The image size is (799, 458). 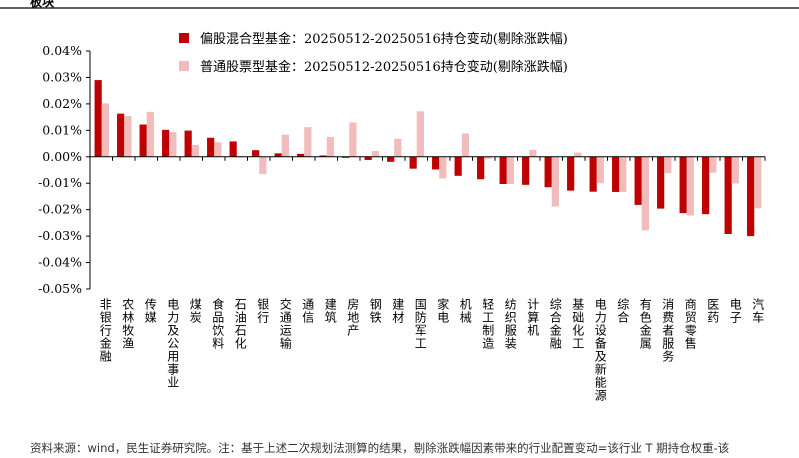 I want to click on legend-label-series-1: 偏股混合型基金：20250512-20250516持仓变动(剔除涨跌幅), so click(x=384, y=39).